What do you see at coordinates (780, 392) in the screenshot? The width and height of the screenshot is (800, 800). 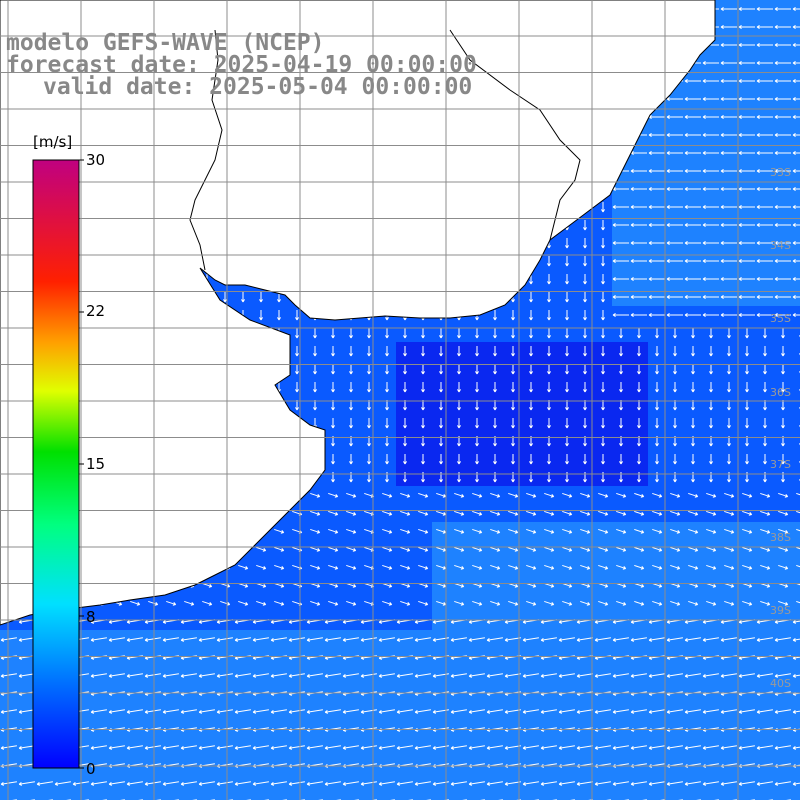 I see `latitude-label: 36S` at bounding box center [780, 392].